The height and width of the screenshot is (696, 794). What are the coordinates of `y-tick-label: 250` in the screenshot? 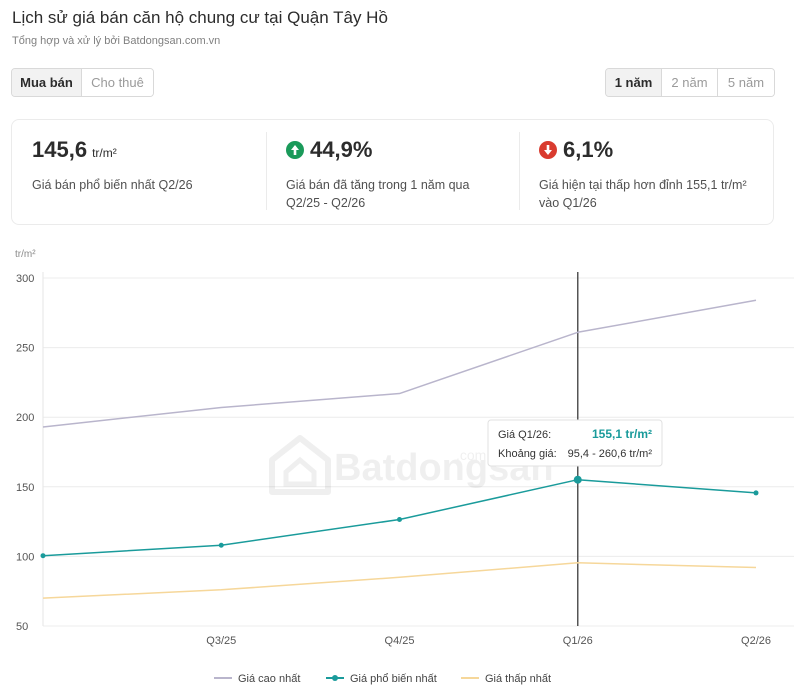 It's located at (25, 349).